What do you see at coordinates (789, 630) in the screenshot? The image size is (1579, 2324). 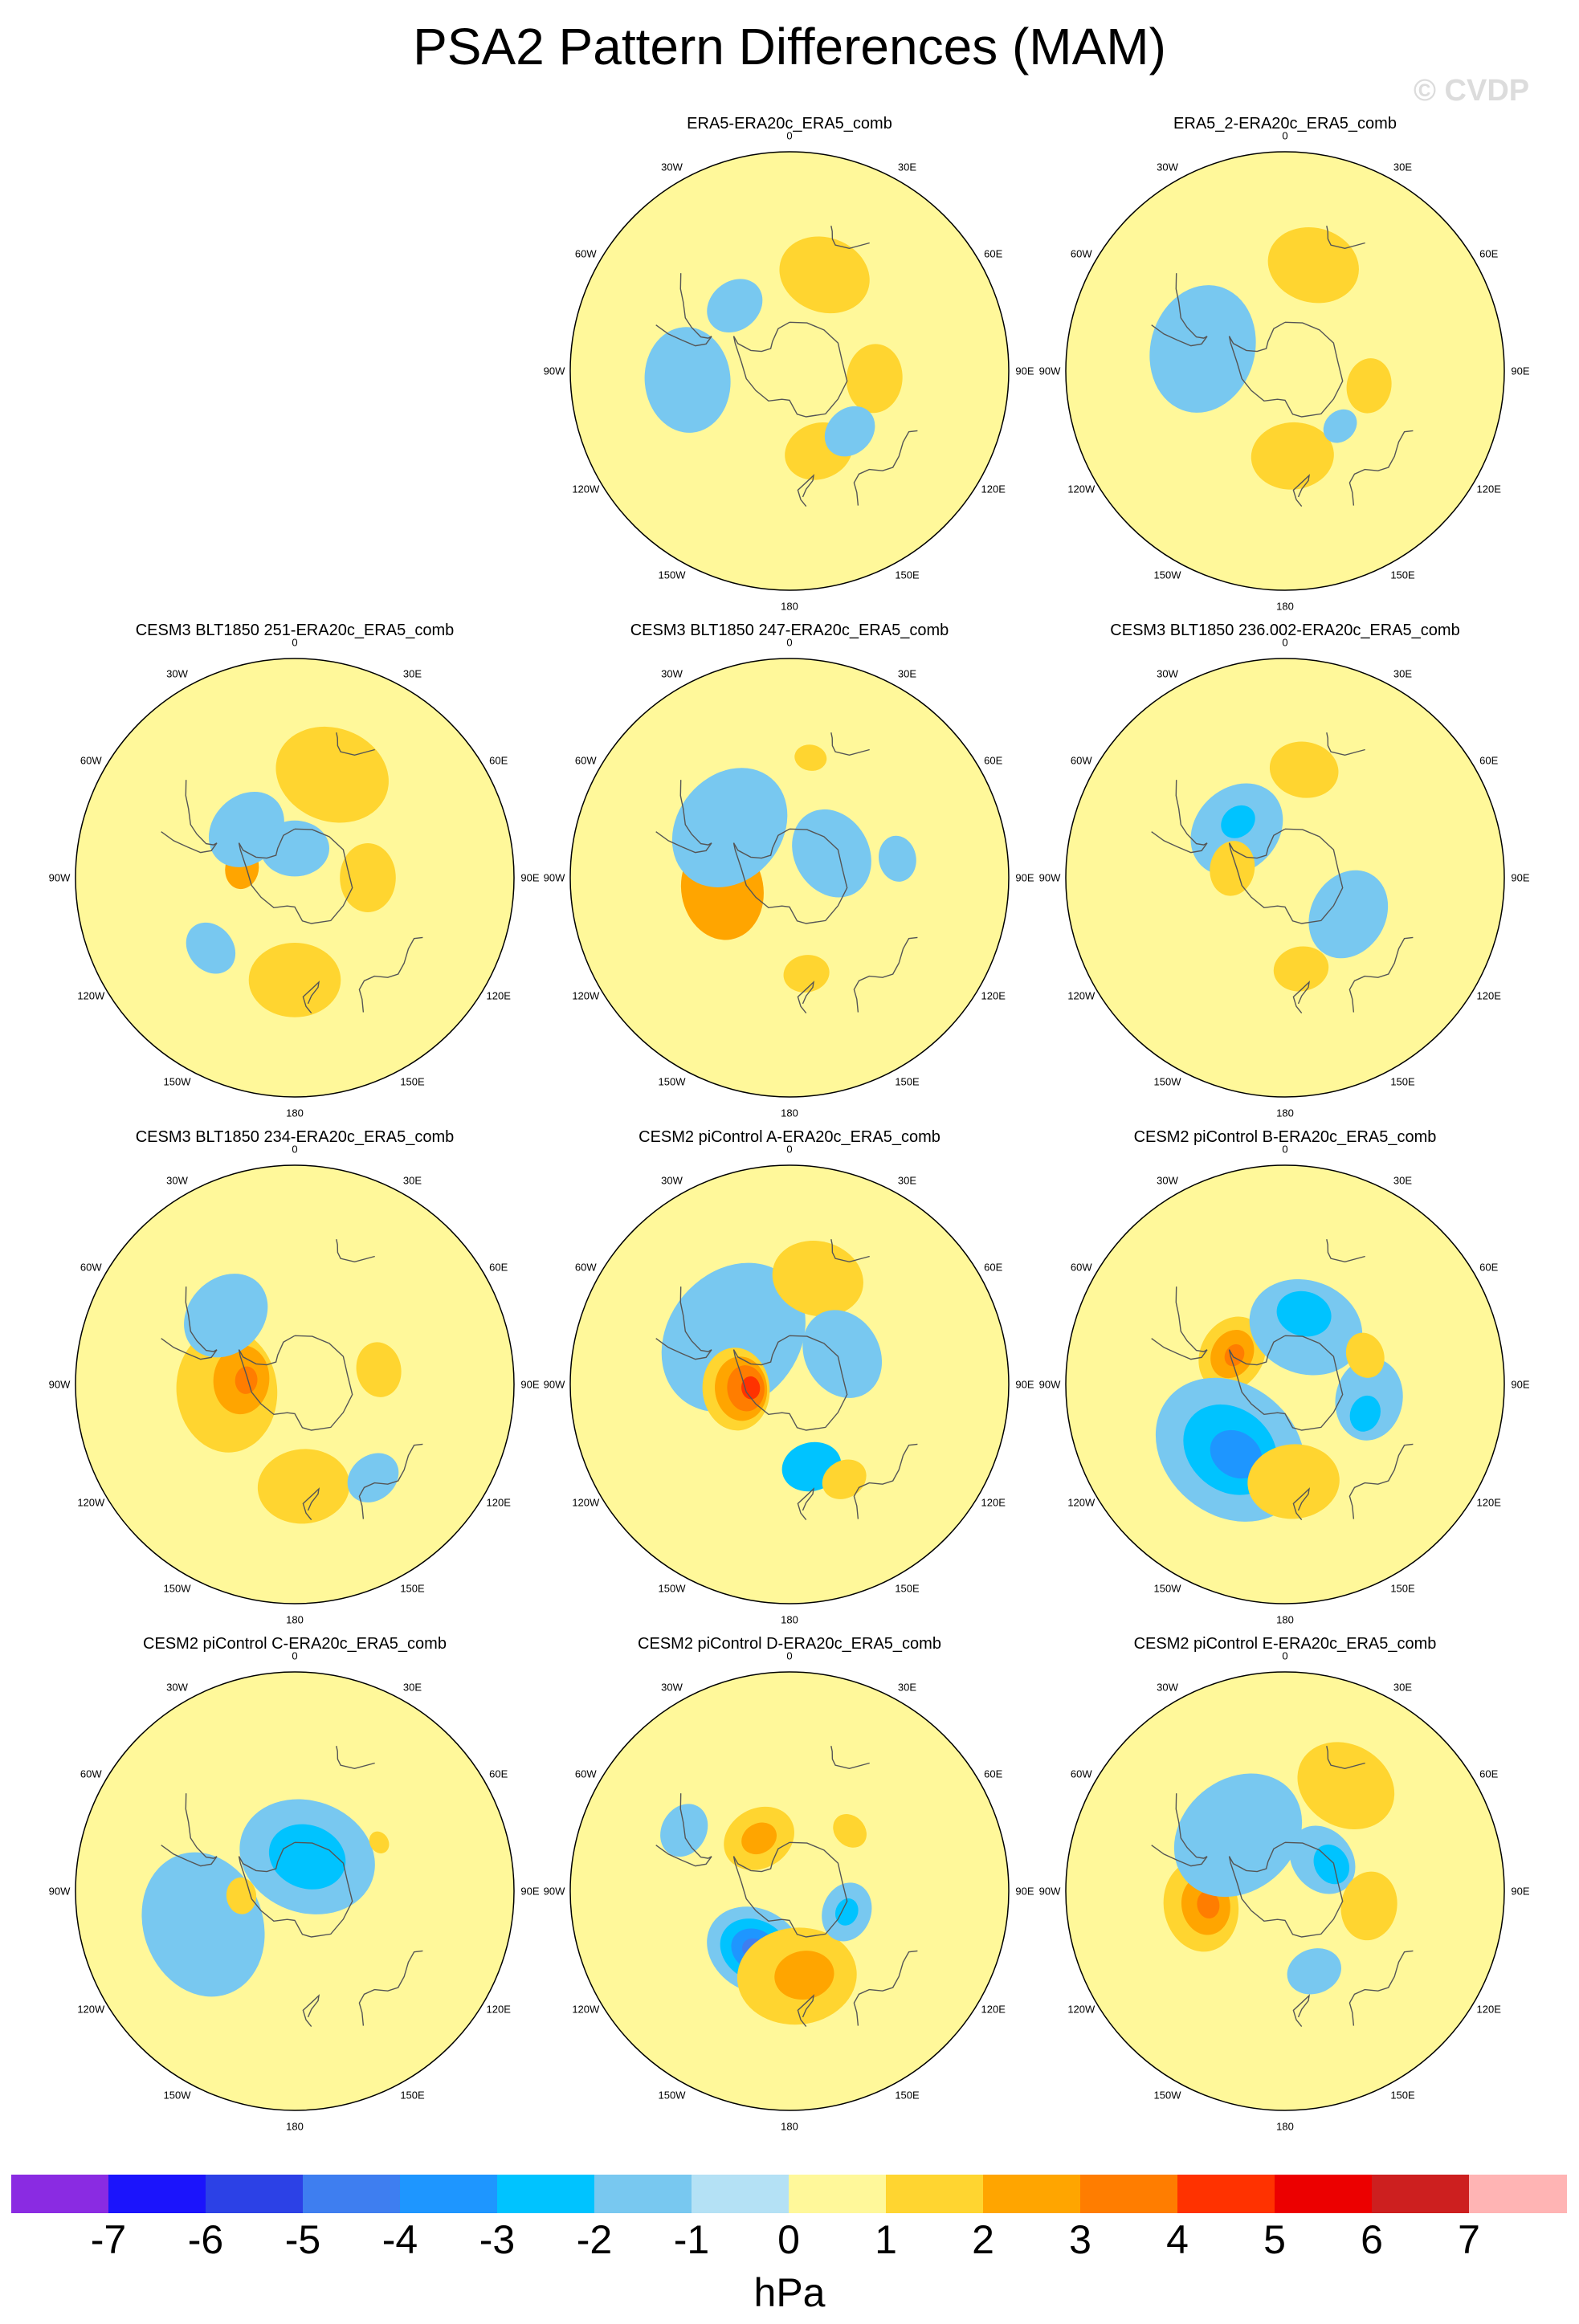 I see `panel-title: CESM3 BLT1850 247-ERA20c_ERA5_comb` at bounding box center [789, 630].